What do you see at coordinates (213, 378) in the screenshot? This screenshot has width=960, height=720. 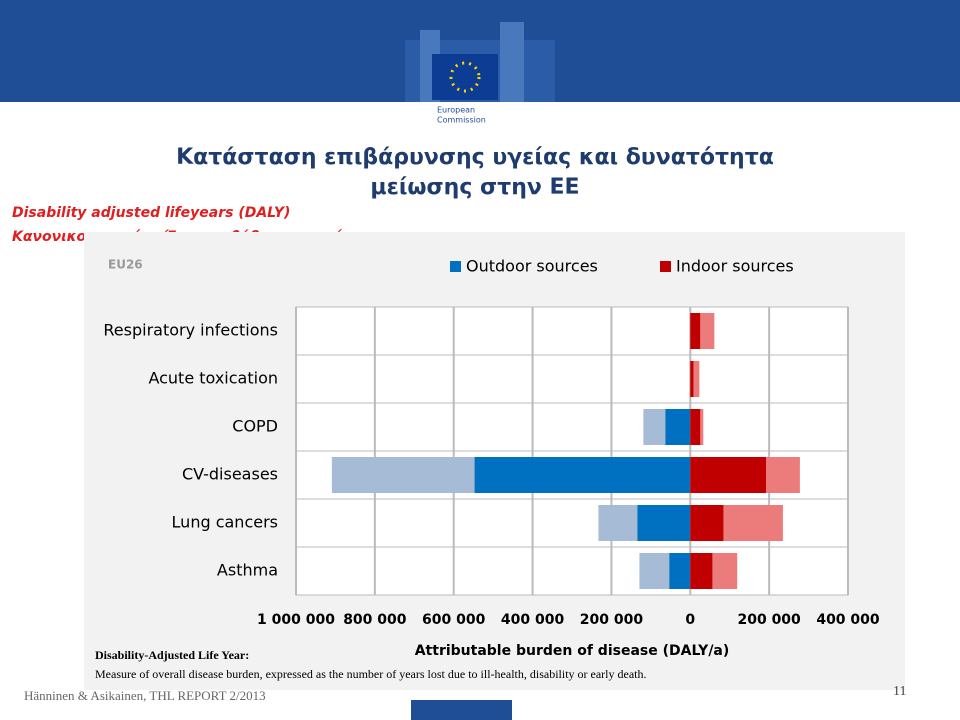 I see `y-tick-label: Acute toxication` at bounding box center [213, 378].